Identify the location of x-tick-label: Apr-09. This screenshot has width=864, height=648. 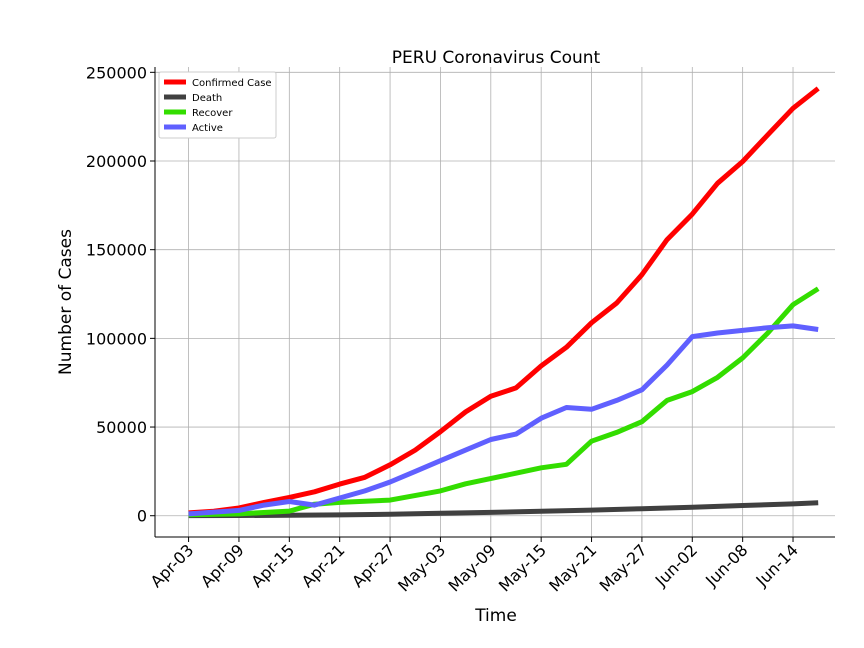
(222, 565).